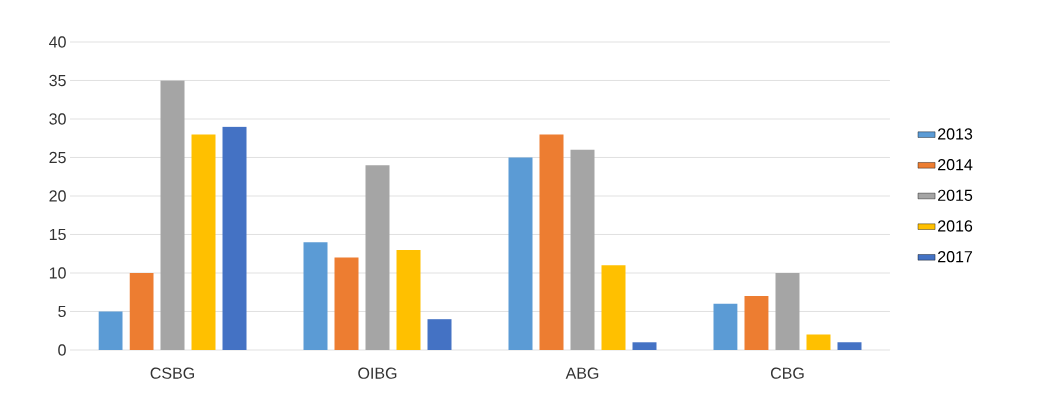 This screenshot has width=1045, height=419. Describe the element at coordinates (57, 234) in the screenshot. I see `y-tick-label: 15` at that location.